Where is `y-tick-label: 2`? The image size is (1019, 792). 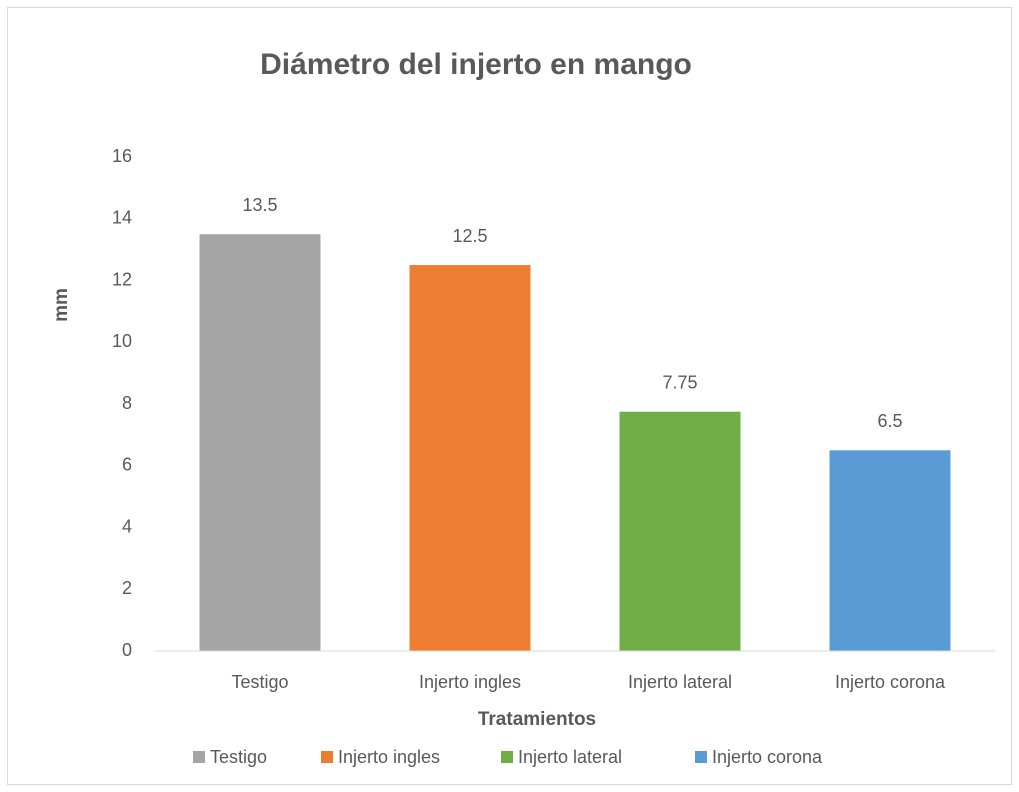 y-tick-label: 2 is located at coordinates (127, 588).